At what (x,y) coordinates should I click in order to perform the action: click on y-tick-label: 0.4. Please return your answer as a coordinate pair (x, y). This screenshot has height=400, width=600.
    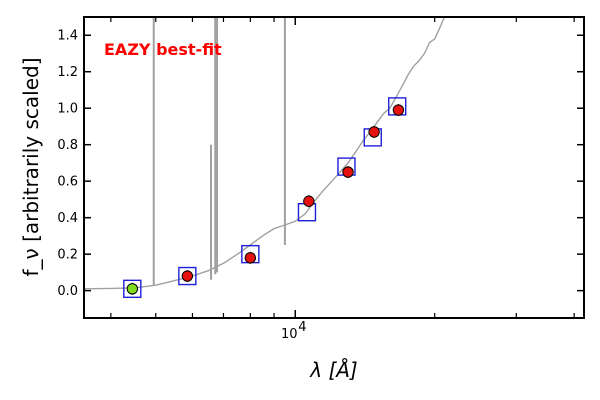
    Looking at the image, I should click on (67, 218).